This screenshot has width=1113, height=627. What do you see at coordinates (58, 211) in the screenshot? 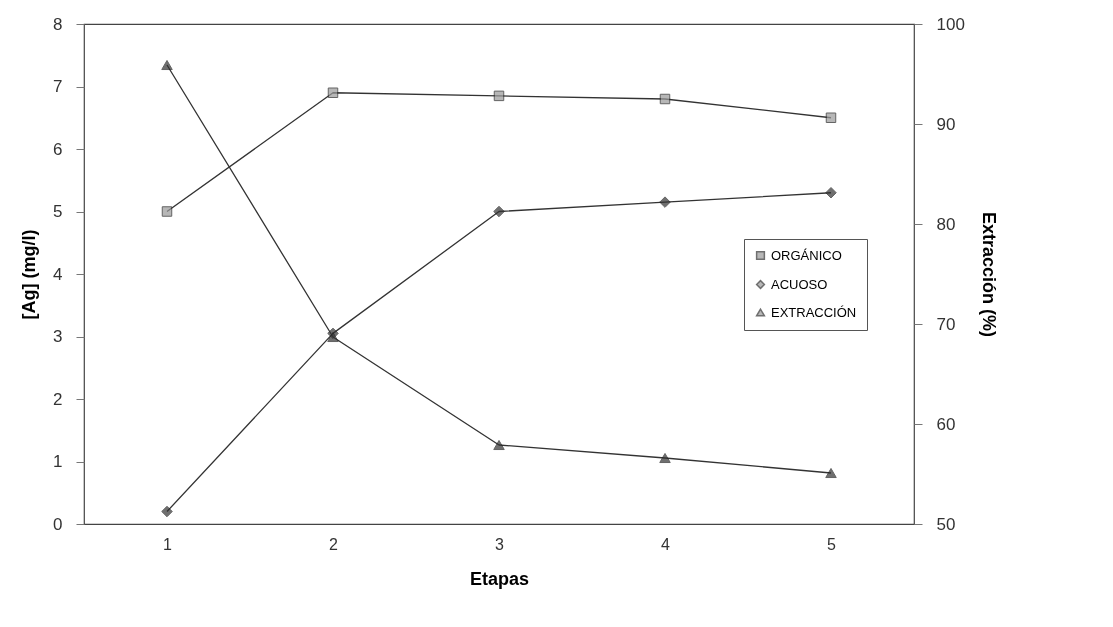
I see `y-tick-label: 5` at bounding box center [58, 211].